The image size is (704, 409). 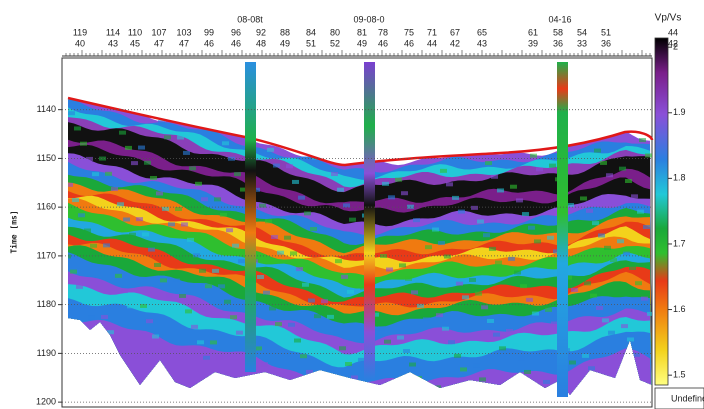 I want to click on colorbar-title: Vp/Vs, so click(x=668, y=18).